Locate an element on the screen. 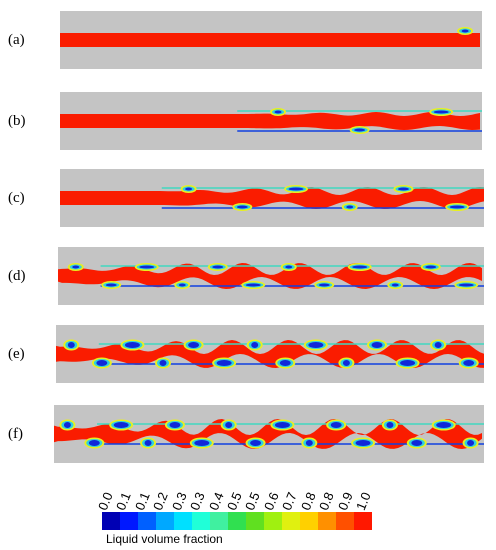  panel-label-c: (c) is located at coordinates (16, 198).